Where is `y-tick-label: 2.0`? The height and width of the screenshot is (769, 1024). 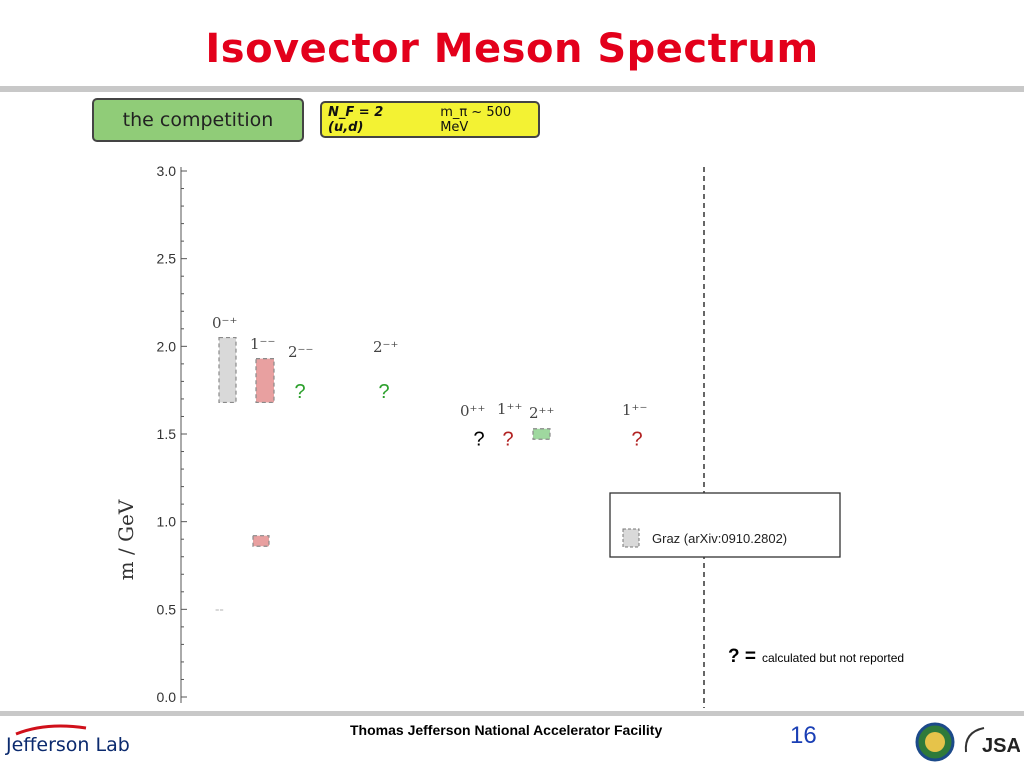
y-tick-label: 2.0 is located at coordinates (167, 346).